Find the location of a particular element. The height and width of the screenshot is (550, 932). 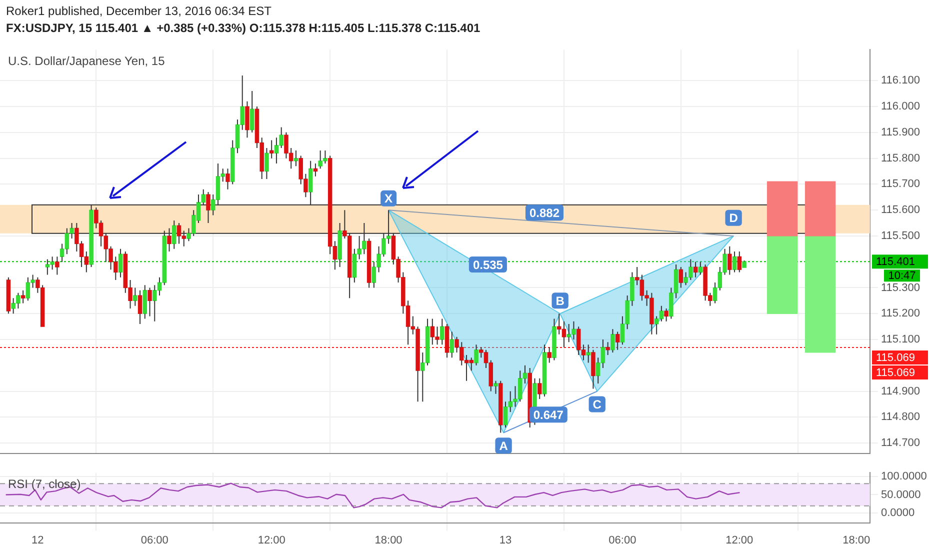

text: Roker1 published, December 13, 2016 06:34 EST is located at coordinates (139, 11).